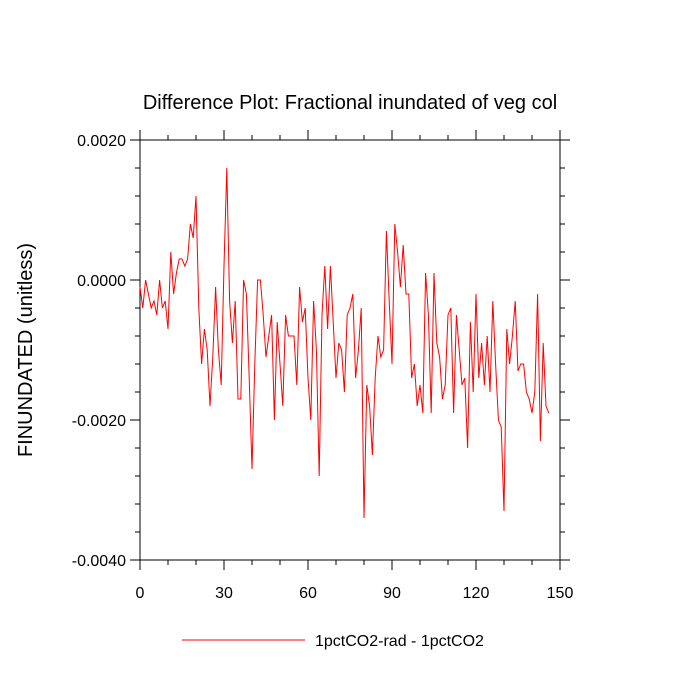 The image size is (700, 700). Describe the element at coordinates (140, 593) in the screenshot. I see `x-tick-label: 0` at that location.